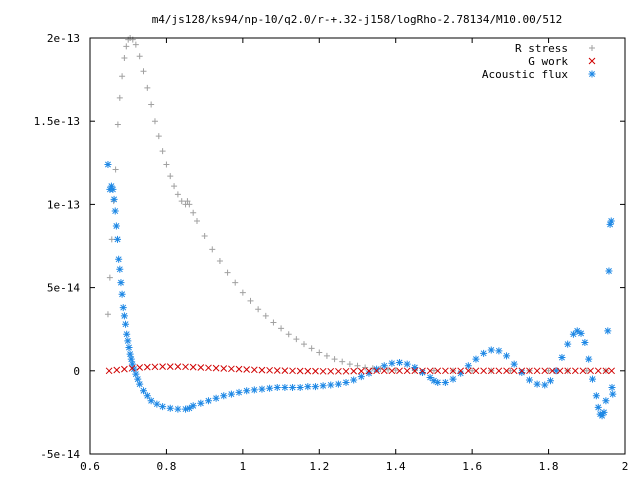 The image size is (640, 480). I want to click on series-g-work, so click(360, 369).